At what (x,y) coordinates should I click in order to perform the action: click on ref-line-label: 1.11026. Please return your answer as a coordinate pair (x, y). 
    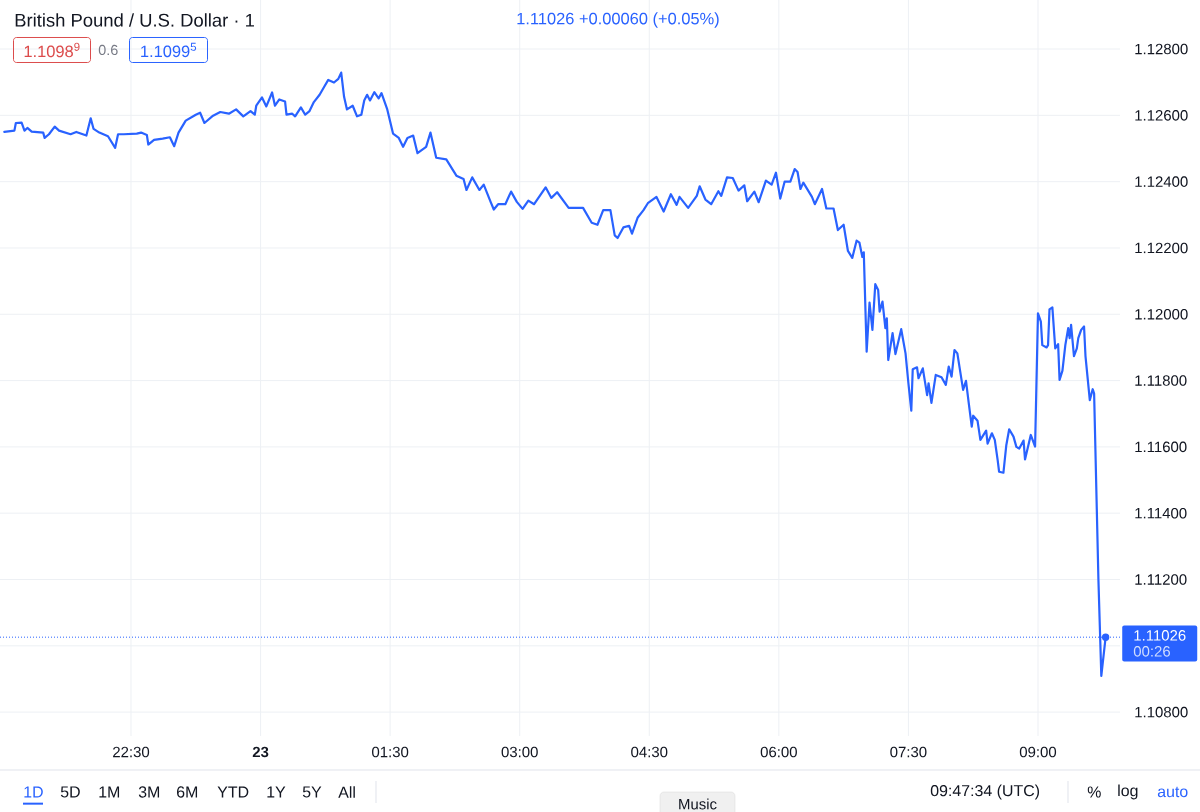
    Looking at the image, I should click on (1160, 635).